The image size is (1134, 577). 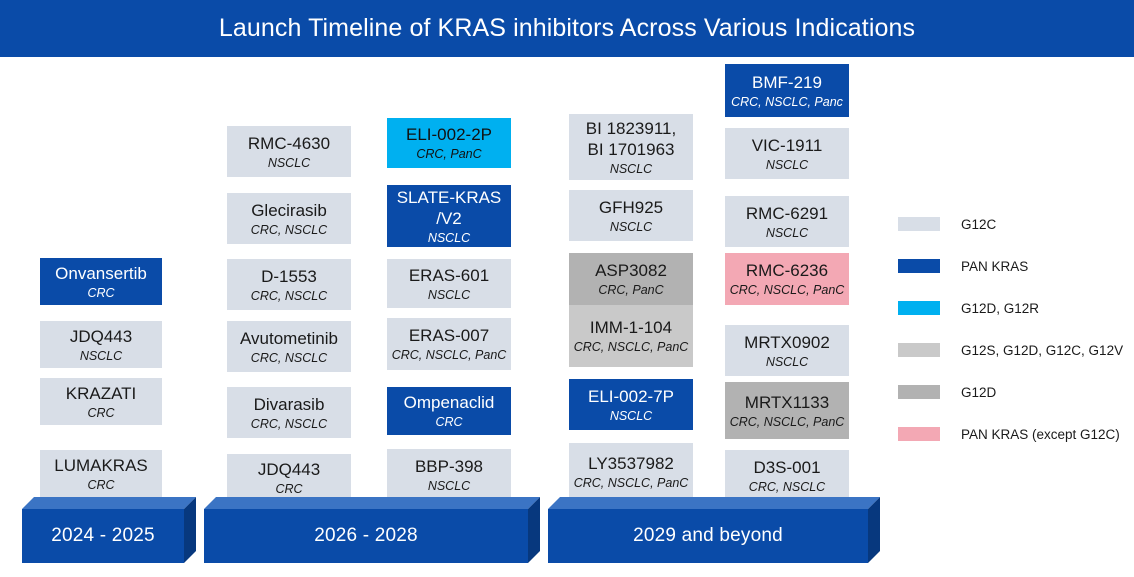 I want to click on drug-card: KRAZATI CRC, so click(x=101, y=401).